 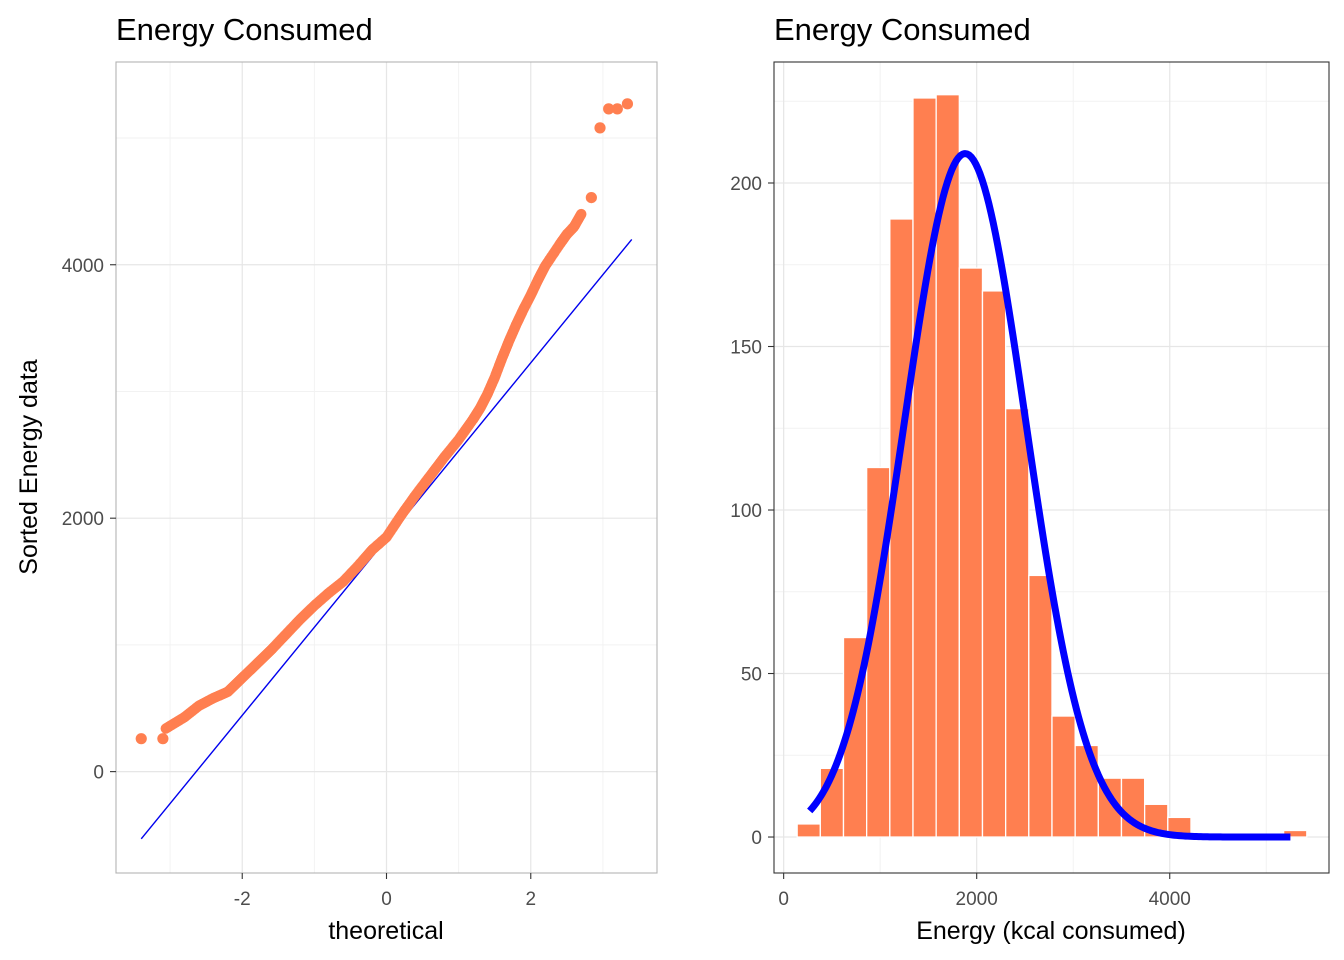 What do you see at coordinates (530, 899) in the screenshot?
I see `qq-x-tick-label: 2` at bounding box center [530, 899].